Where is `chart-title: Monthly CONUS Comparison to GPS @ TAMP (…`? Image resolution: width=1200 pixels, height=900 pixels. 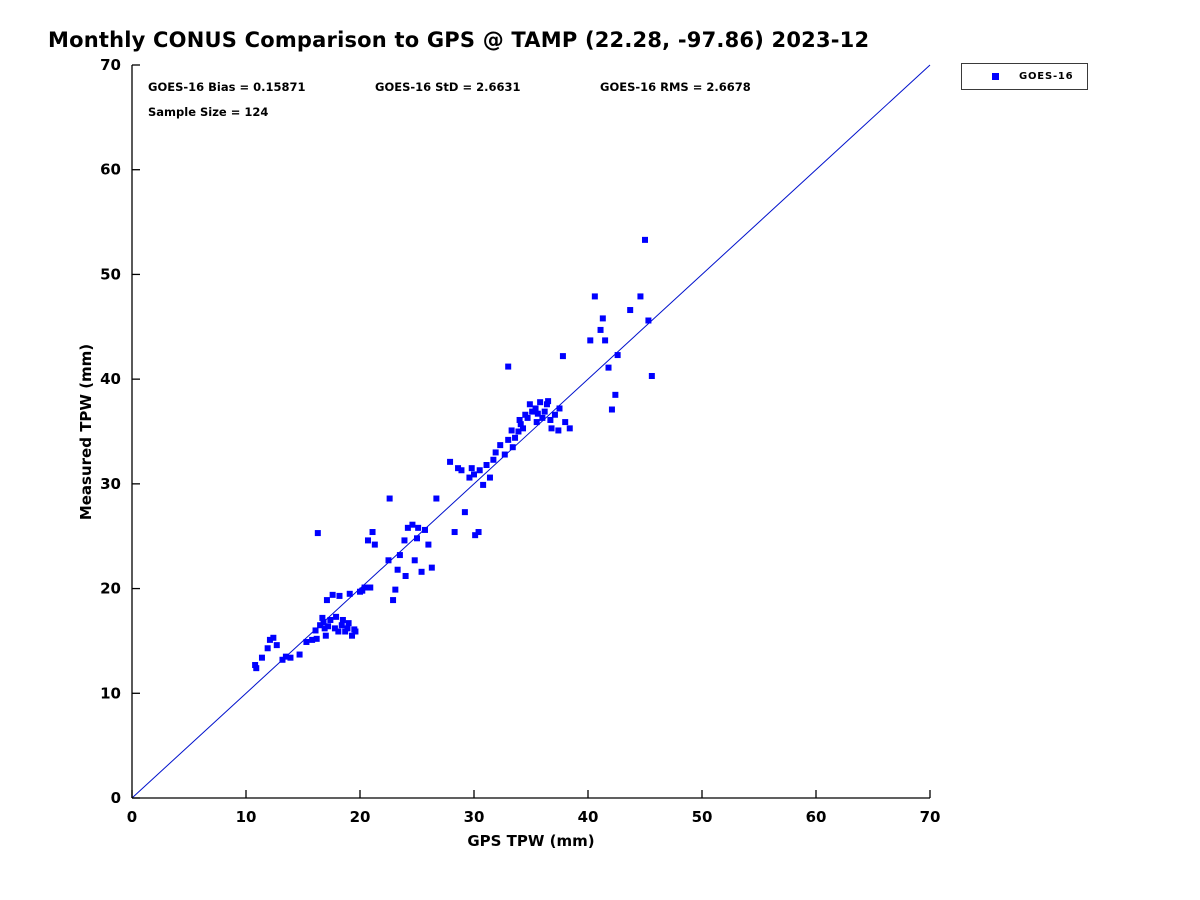
chart-title: Monthly CONUS Comparison to GPS @ TAMP (… is located at coordinates (459, 40).